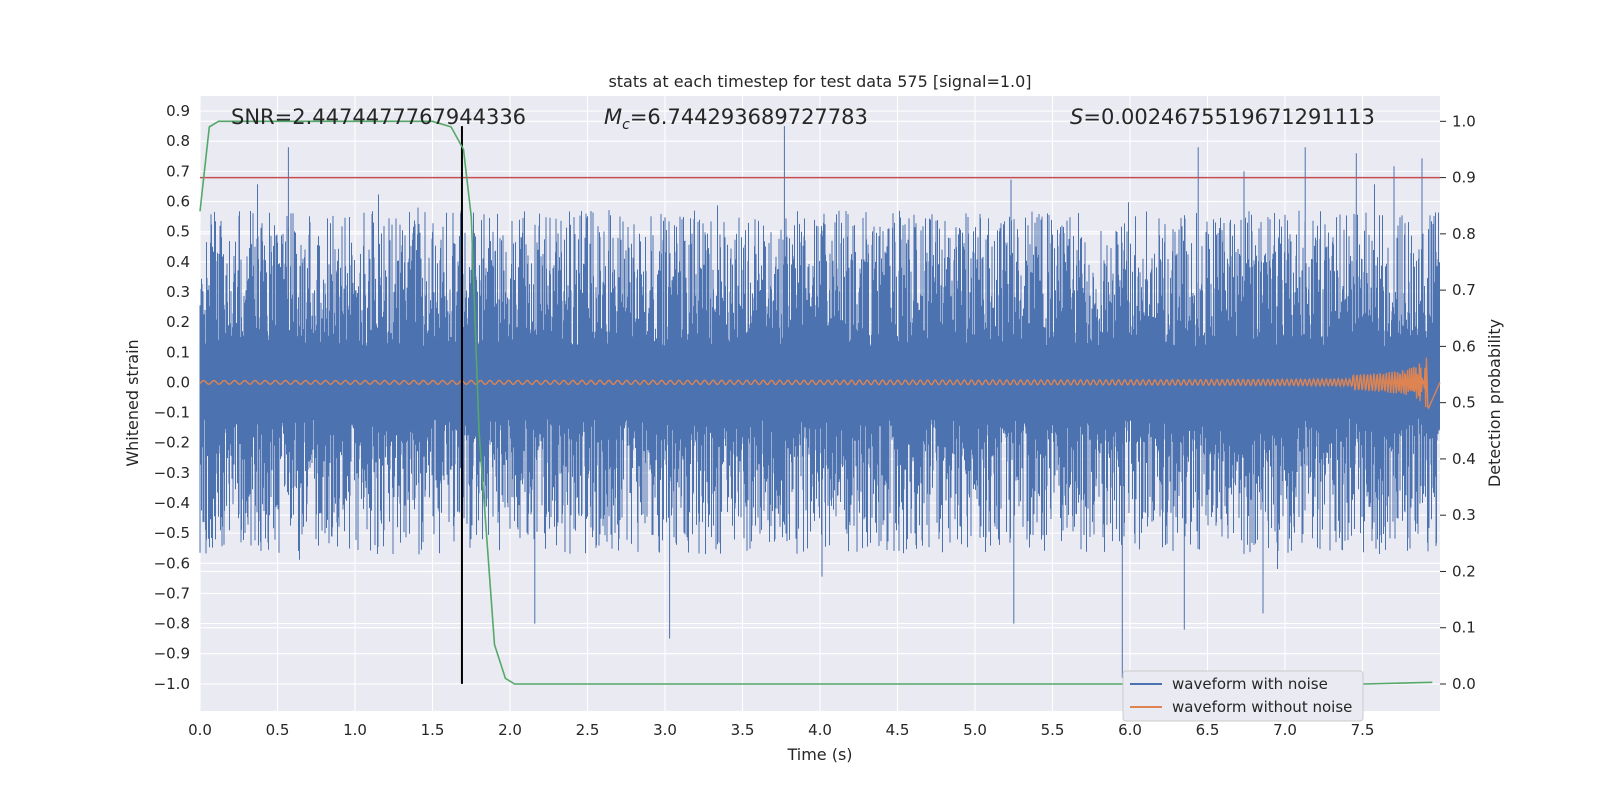  I want to click on x-tick-label: 0.5, so click(278, 730).